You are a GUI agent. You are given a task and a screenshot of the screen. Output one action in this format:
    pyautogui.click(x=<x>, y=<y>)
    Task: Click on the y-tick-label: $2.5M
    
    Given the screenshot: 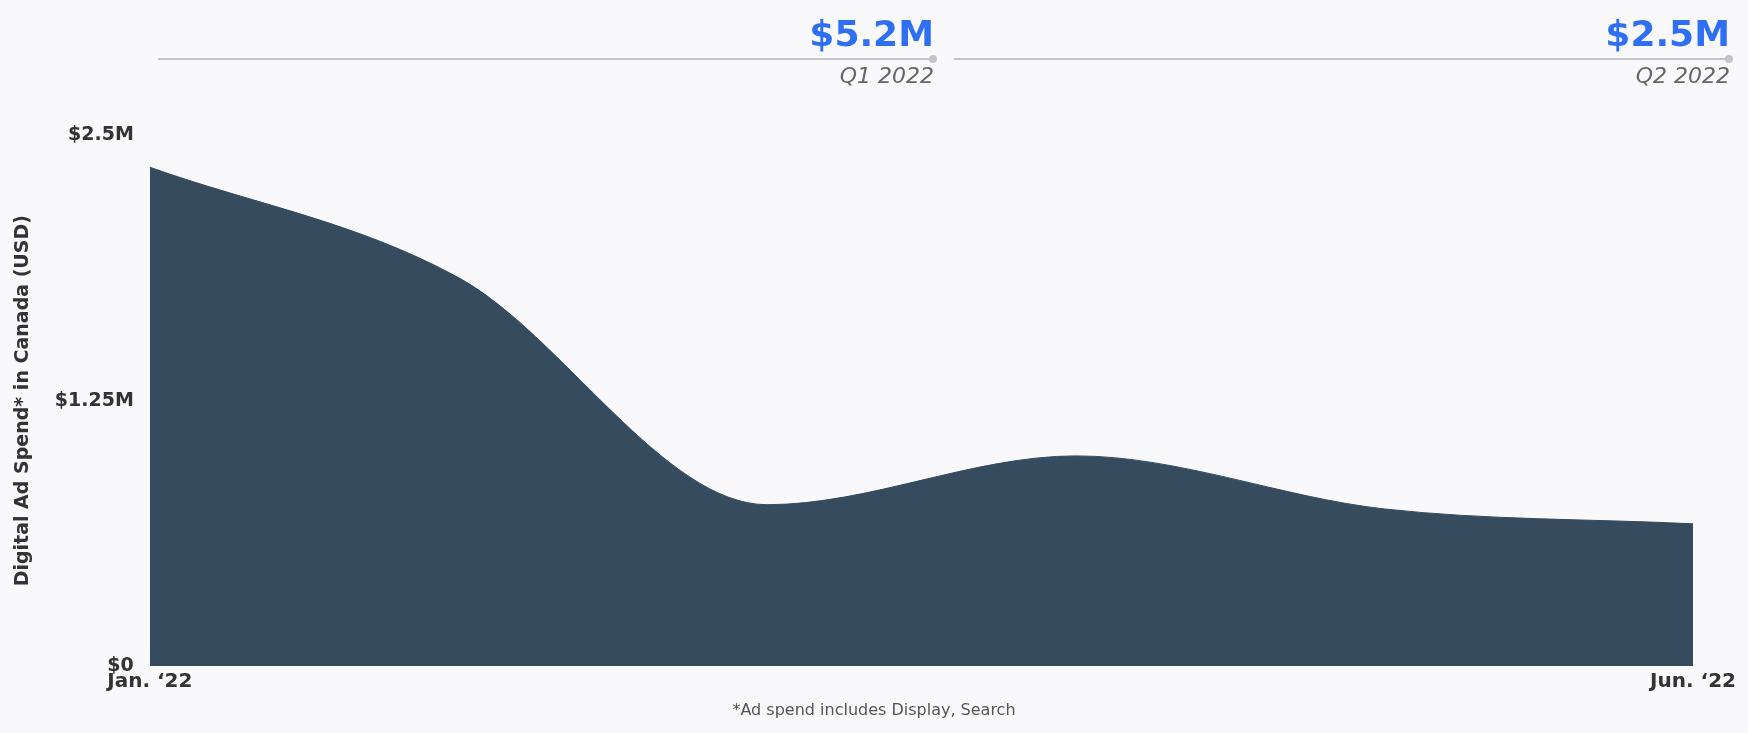 What is the action you would take?
    pyautogui.click(x=101, y=133)
    